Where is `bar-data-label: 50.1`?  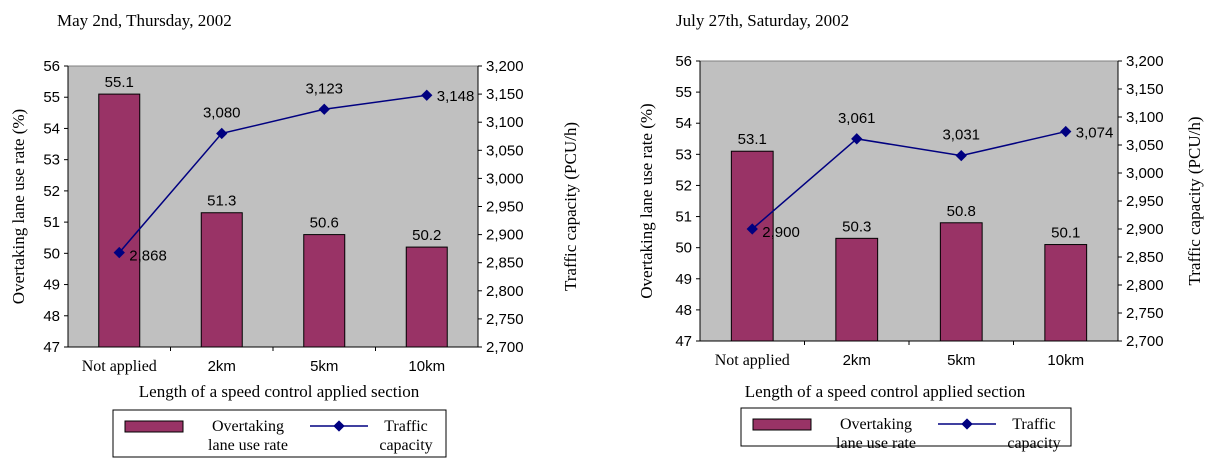 bar-data-label: 50.1 is located at coordinates (1065, 233).